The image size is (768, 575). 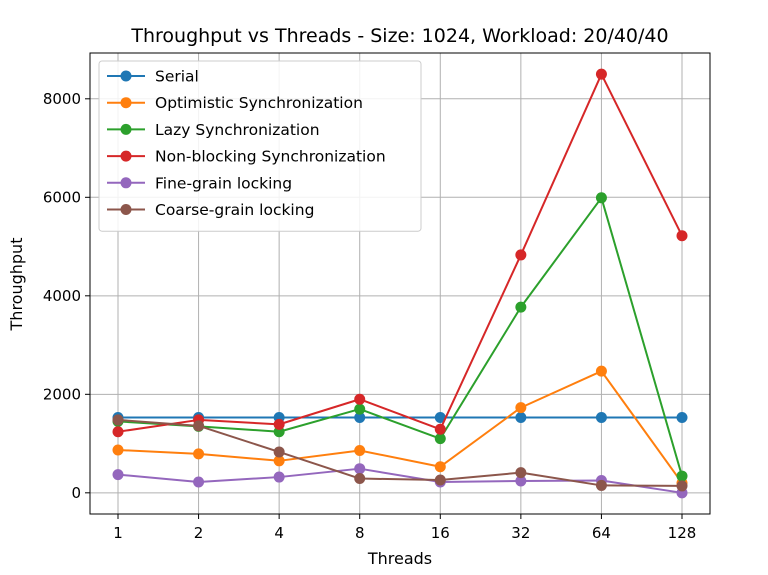 What do you see at coordinates (62, 296) in the screenshot?
I see `y-tick-label: 4000` at bounding box center [62, 296].